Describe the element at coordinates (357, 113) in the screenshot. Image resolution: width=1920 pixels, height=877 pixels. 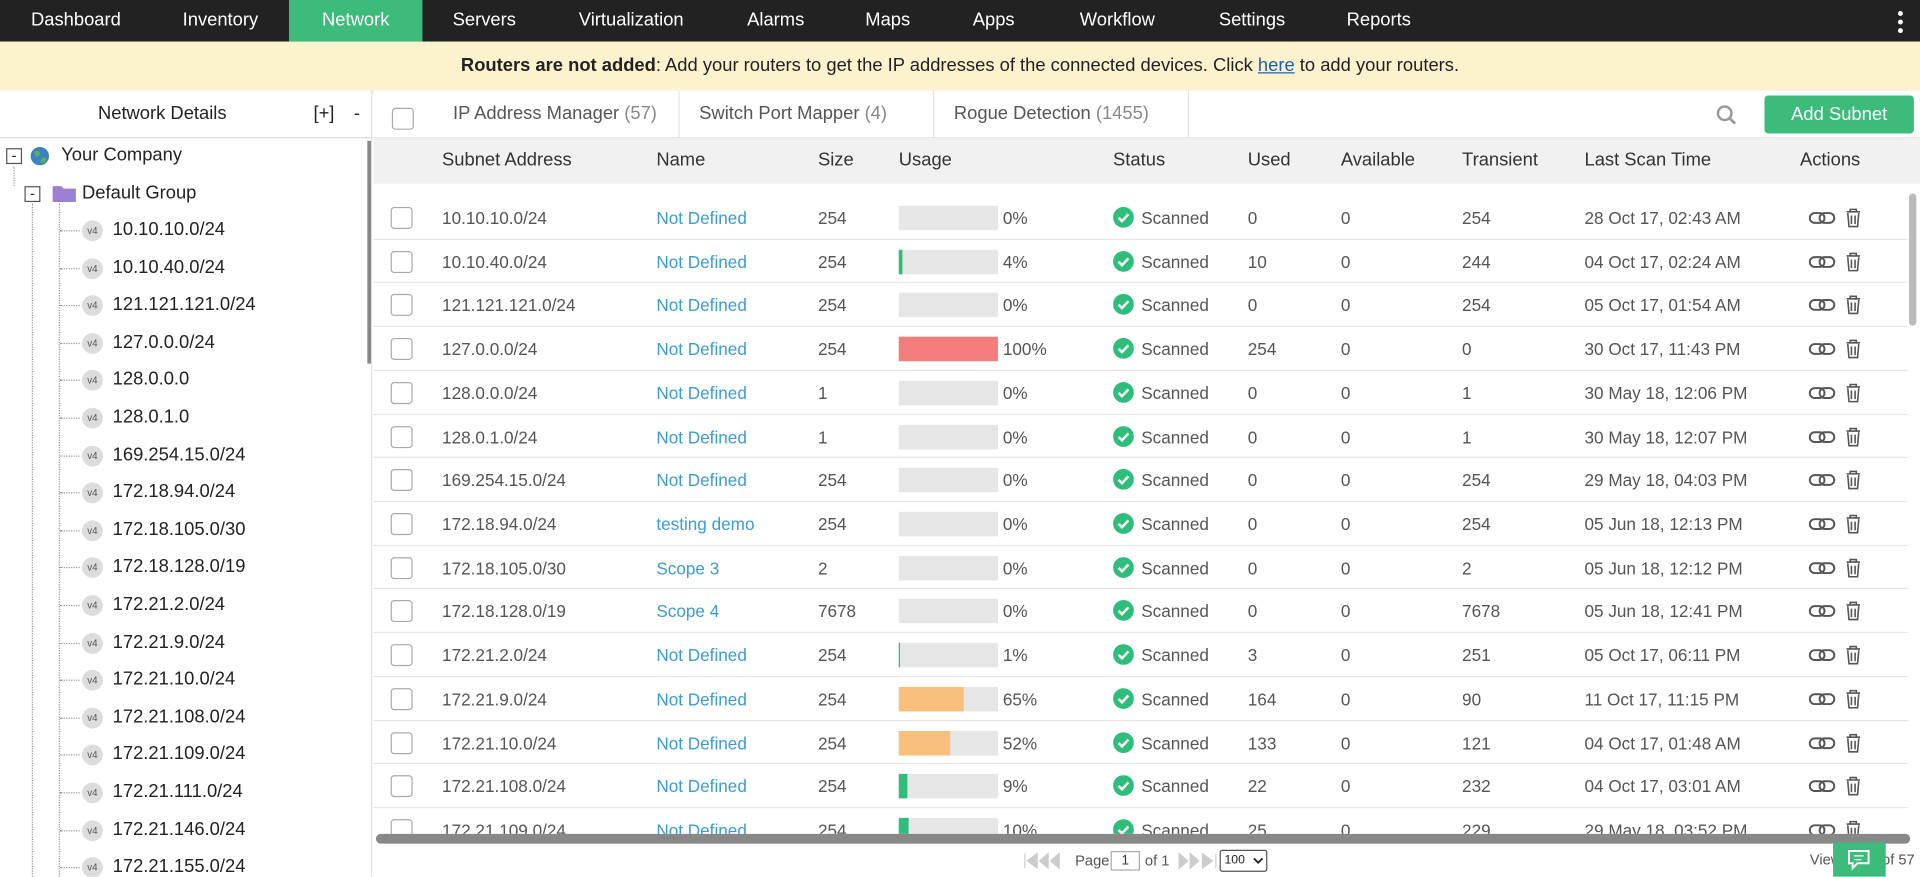
I see `collapse-all: -` at that location.